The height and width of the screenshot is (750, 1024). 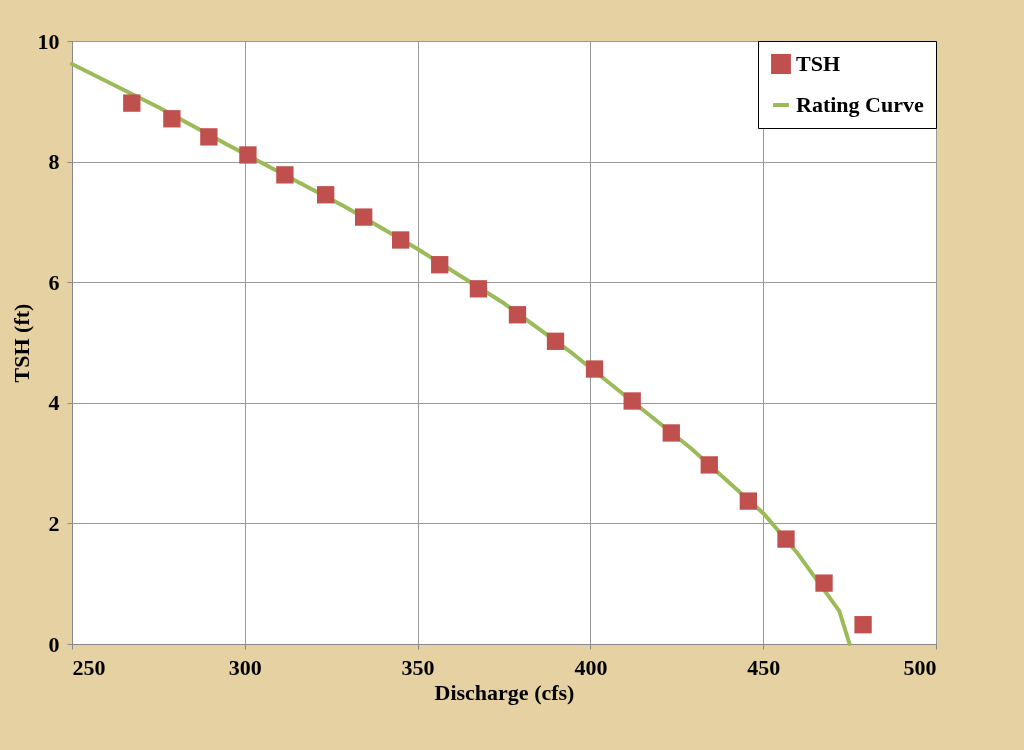 What do you see at coordinates (764, 667) in the screenshot?
I see `x-tick-label: 450` at bounding box center [764, 667].